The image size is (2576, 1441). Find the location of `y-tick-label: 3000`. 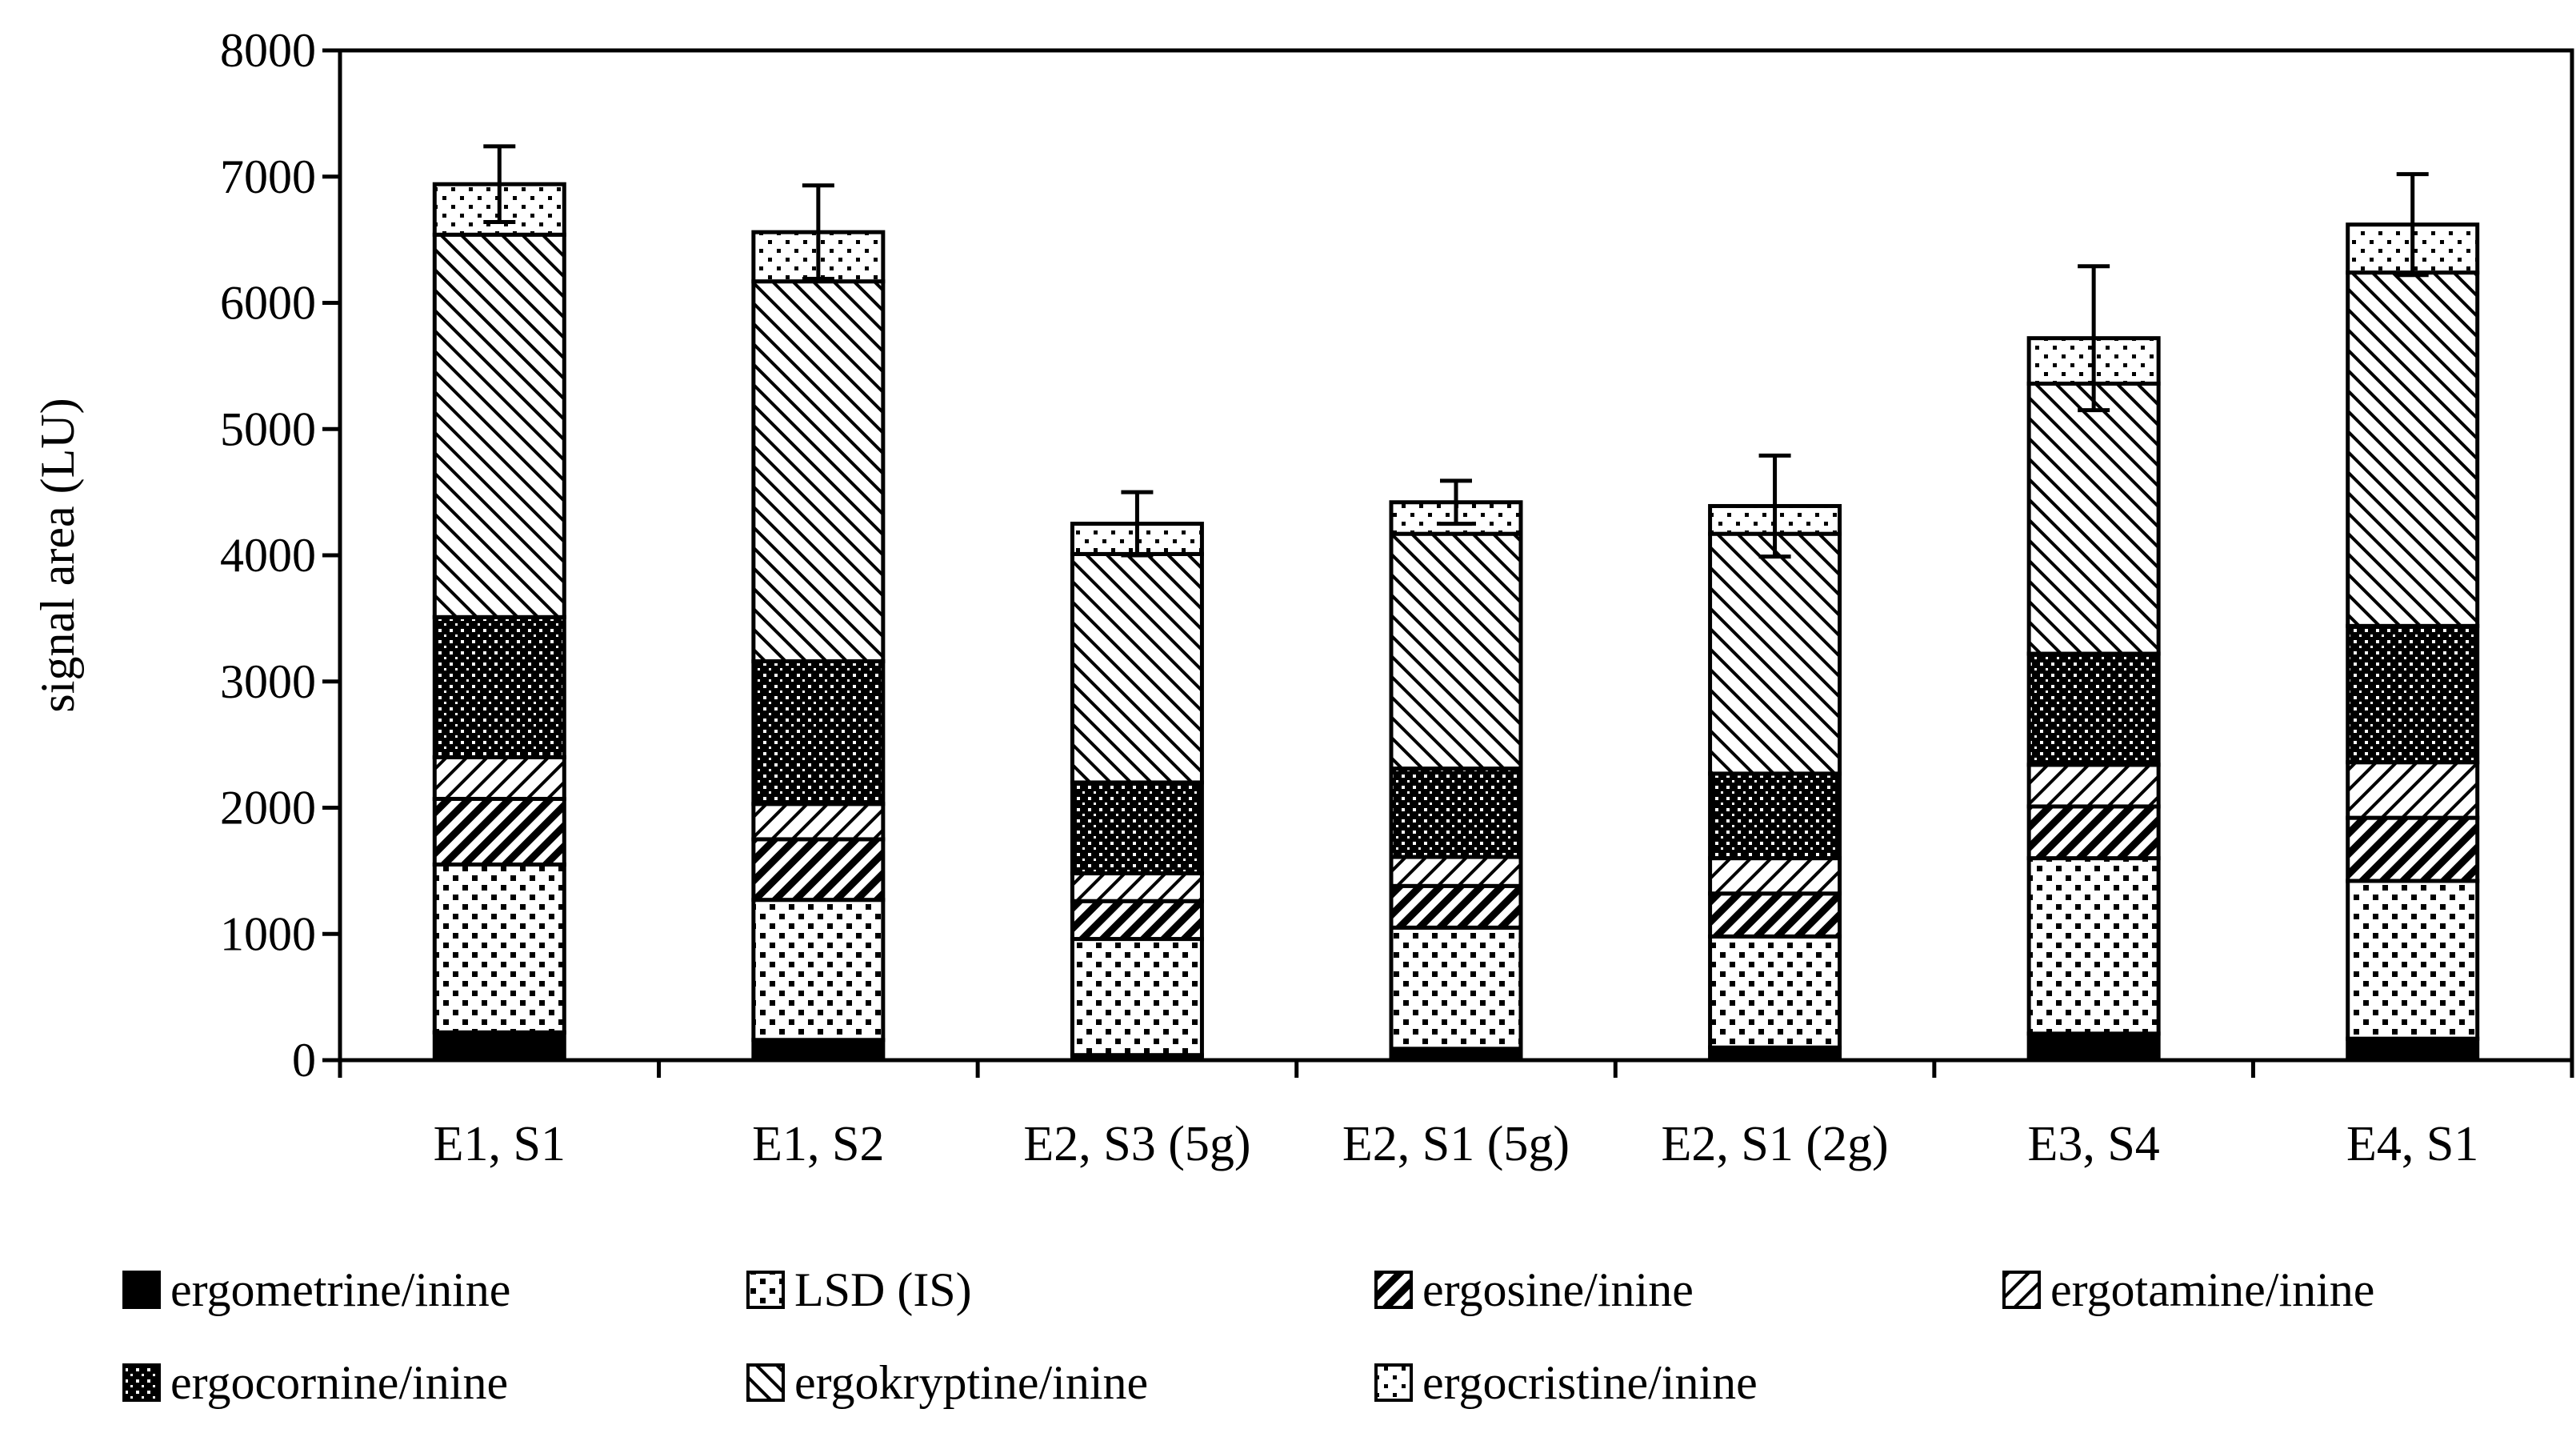

y-tick-label: 3000 is located at coordinates (268, 681).